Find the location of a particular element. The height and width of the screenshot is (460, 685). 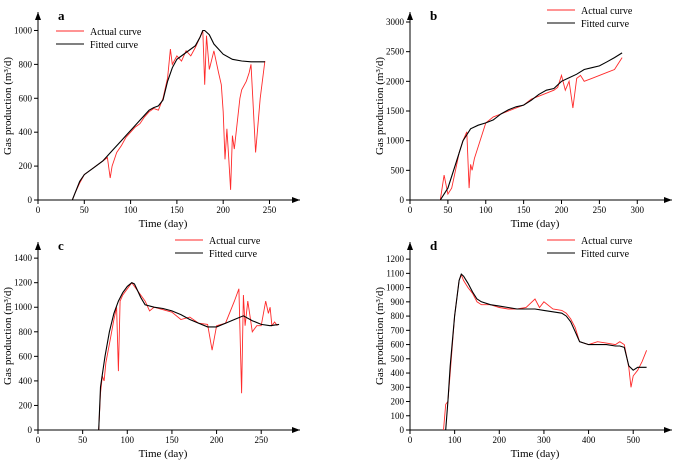

y-tick-label: 1400 is located at coordinates (23, 258).